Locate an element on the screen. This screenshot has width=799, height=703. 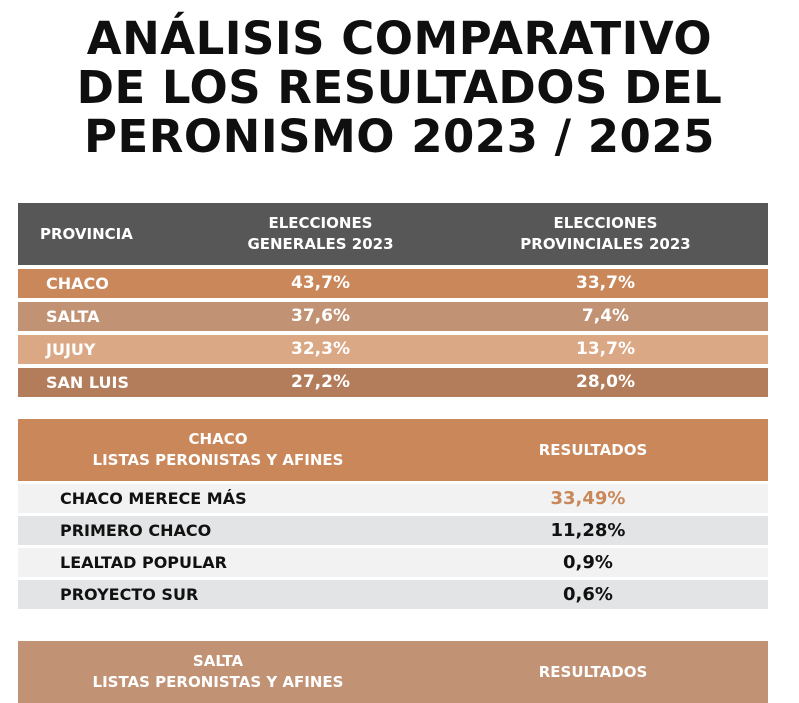
list-row: PROYECTO SUR 0,6% is located at coordinates (393, 594).